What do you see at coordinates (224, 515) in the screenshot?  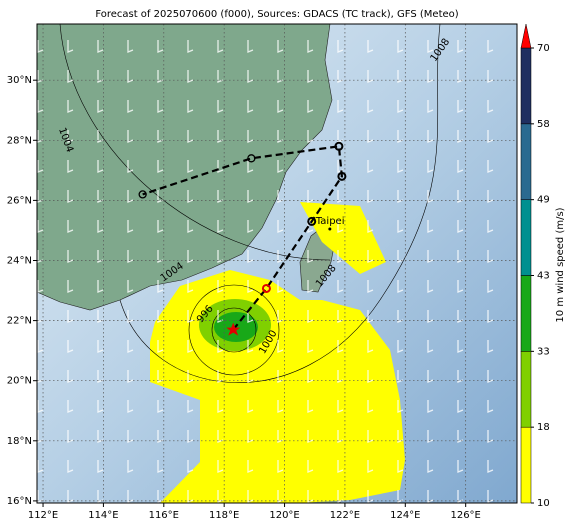 I see `x-tick-label: 118°E` at bounding box center [224, 515].